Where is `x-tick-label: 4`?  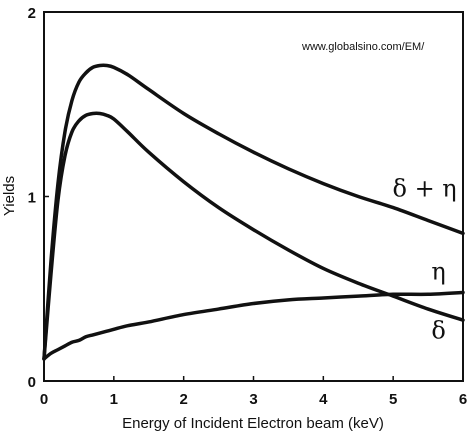 x-tick-label: 4 is located at coordinates (323, 399).